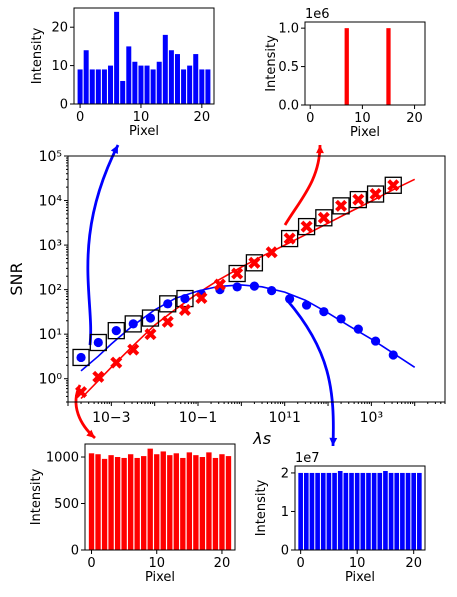 The height and width of the screenshot is (597, 457). What do you see at coordinates (285, 551) in the screenshot?
I see `bottom-right-ytick-label: 0` at bounding box center [285, 551].